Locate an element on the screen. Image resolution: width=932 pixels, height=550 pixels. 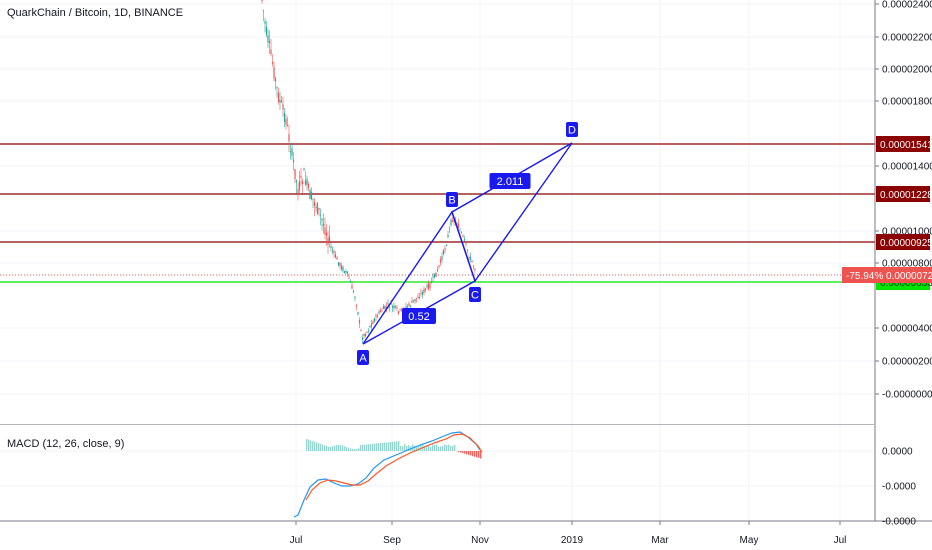
macd-line is located at coordinates (387, 474).